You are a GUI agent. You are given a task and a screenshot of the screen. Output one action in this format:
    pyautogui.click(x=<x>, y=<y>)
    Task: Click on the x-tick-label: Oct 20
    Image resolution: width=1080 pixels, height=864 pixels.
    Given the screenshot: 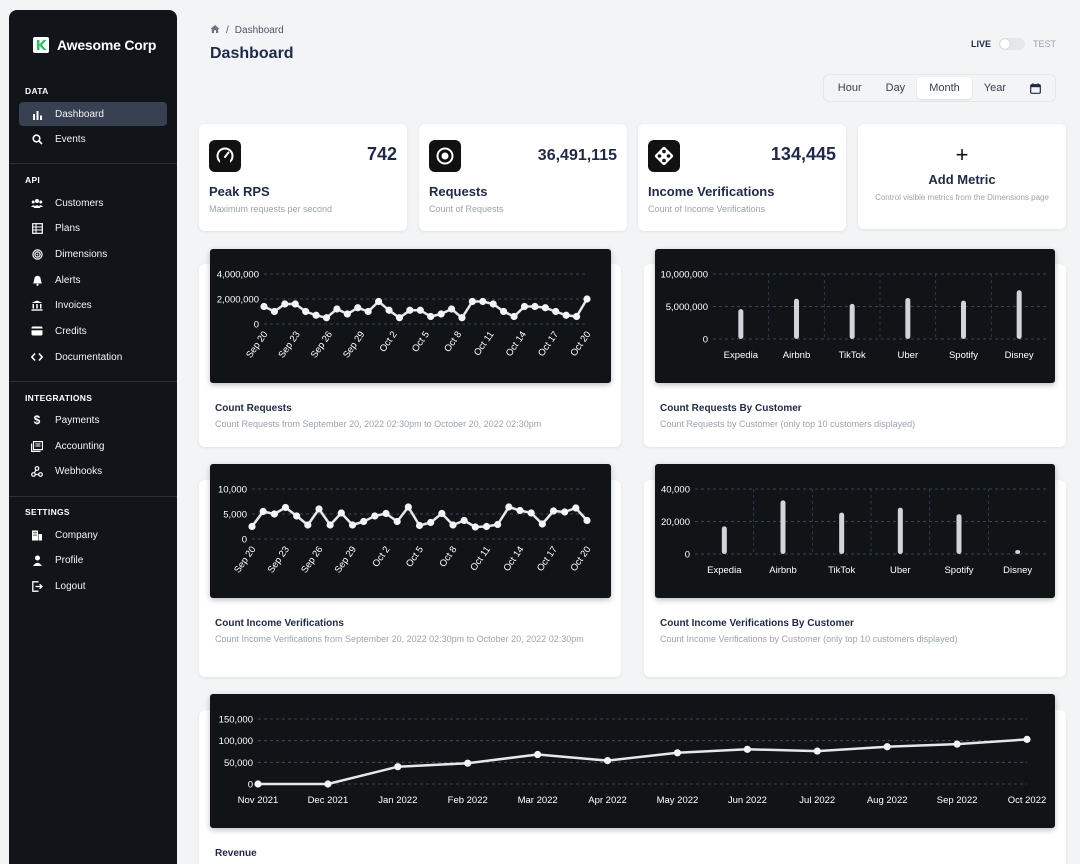 What is the action you would take?
    pyautogui.click(x=580, y=343)
    